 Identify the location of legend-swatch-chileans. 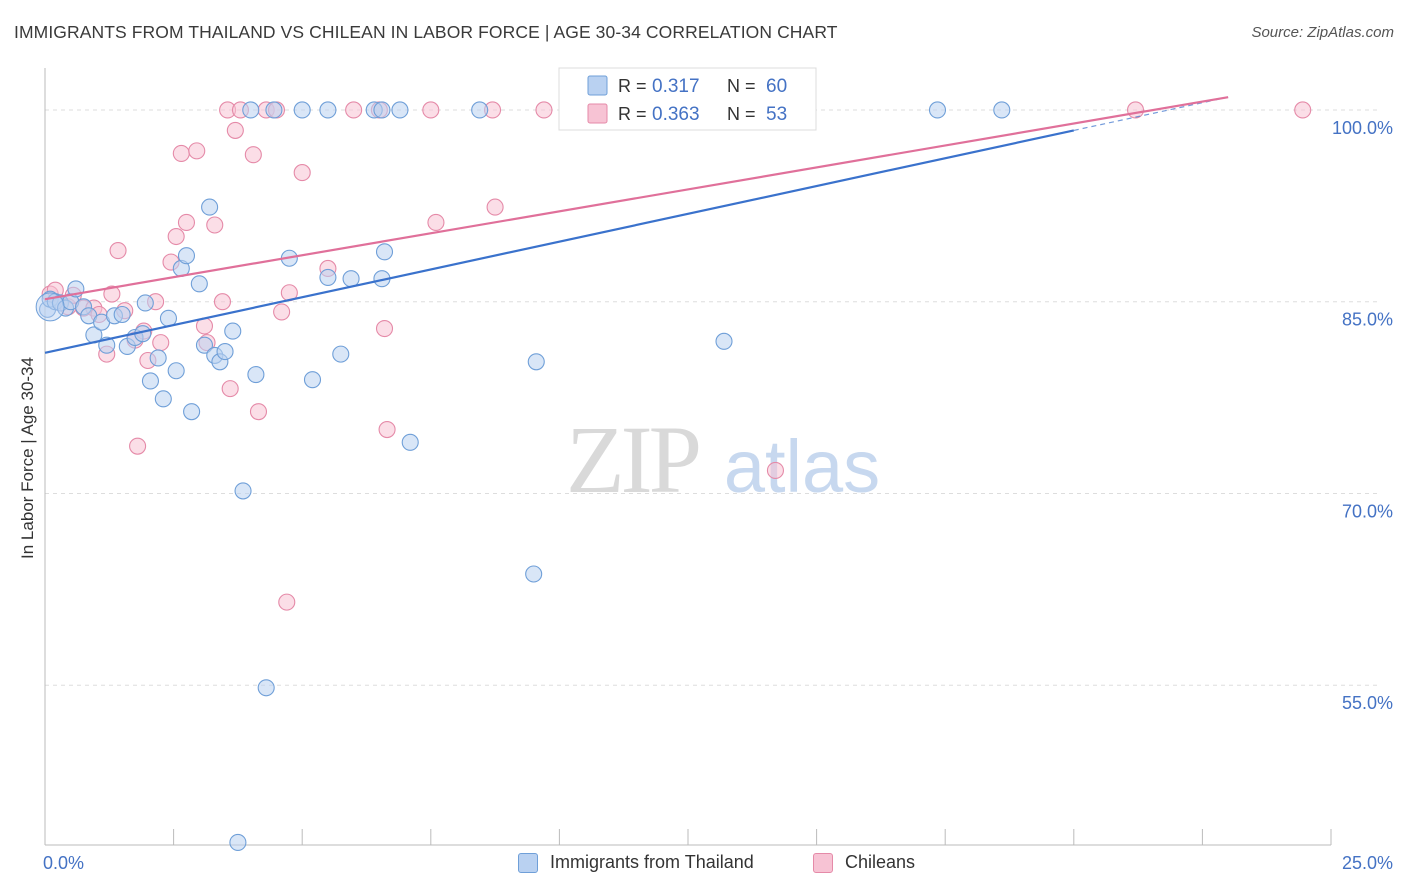
(597, 113).